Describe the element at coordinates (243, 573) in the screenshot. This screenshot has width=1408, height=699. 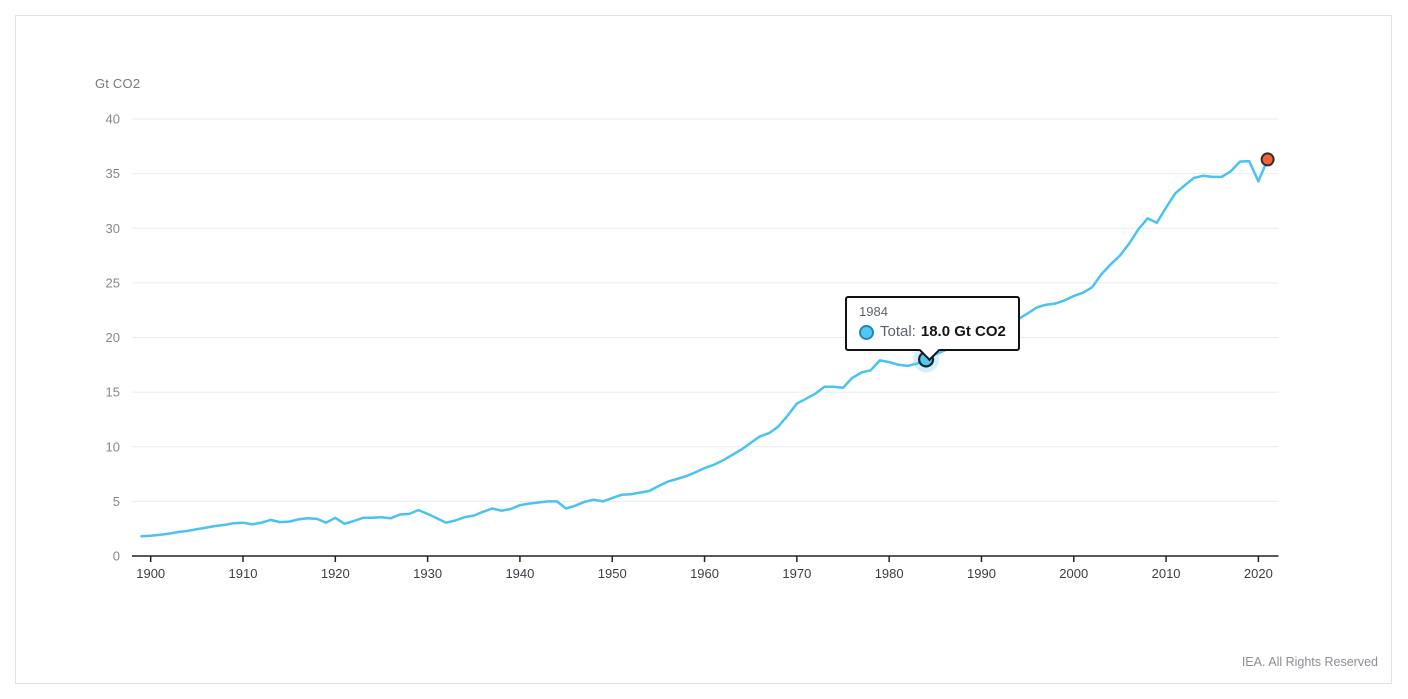
I see `x-axis-tick-label: 1910` at that location.